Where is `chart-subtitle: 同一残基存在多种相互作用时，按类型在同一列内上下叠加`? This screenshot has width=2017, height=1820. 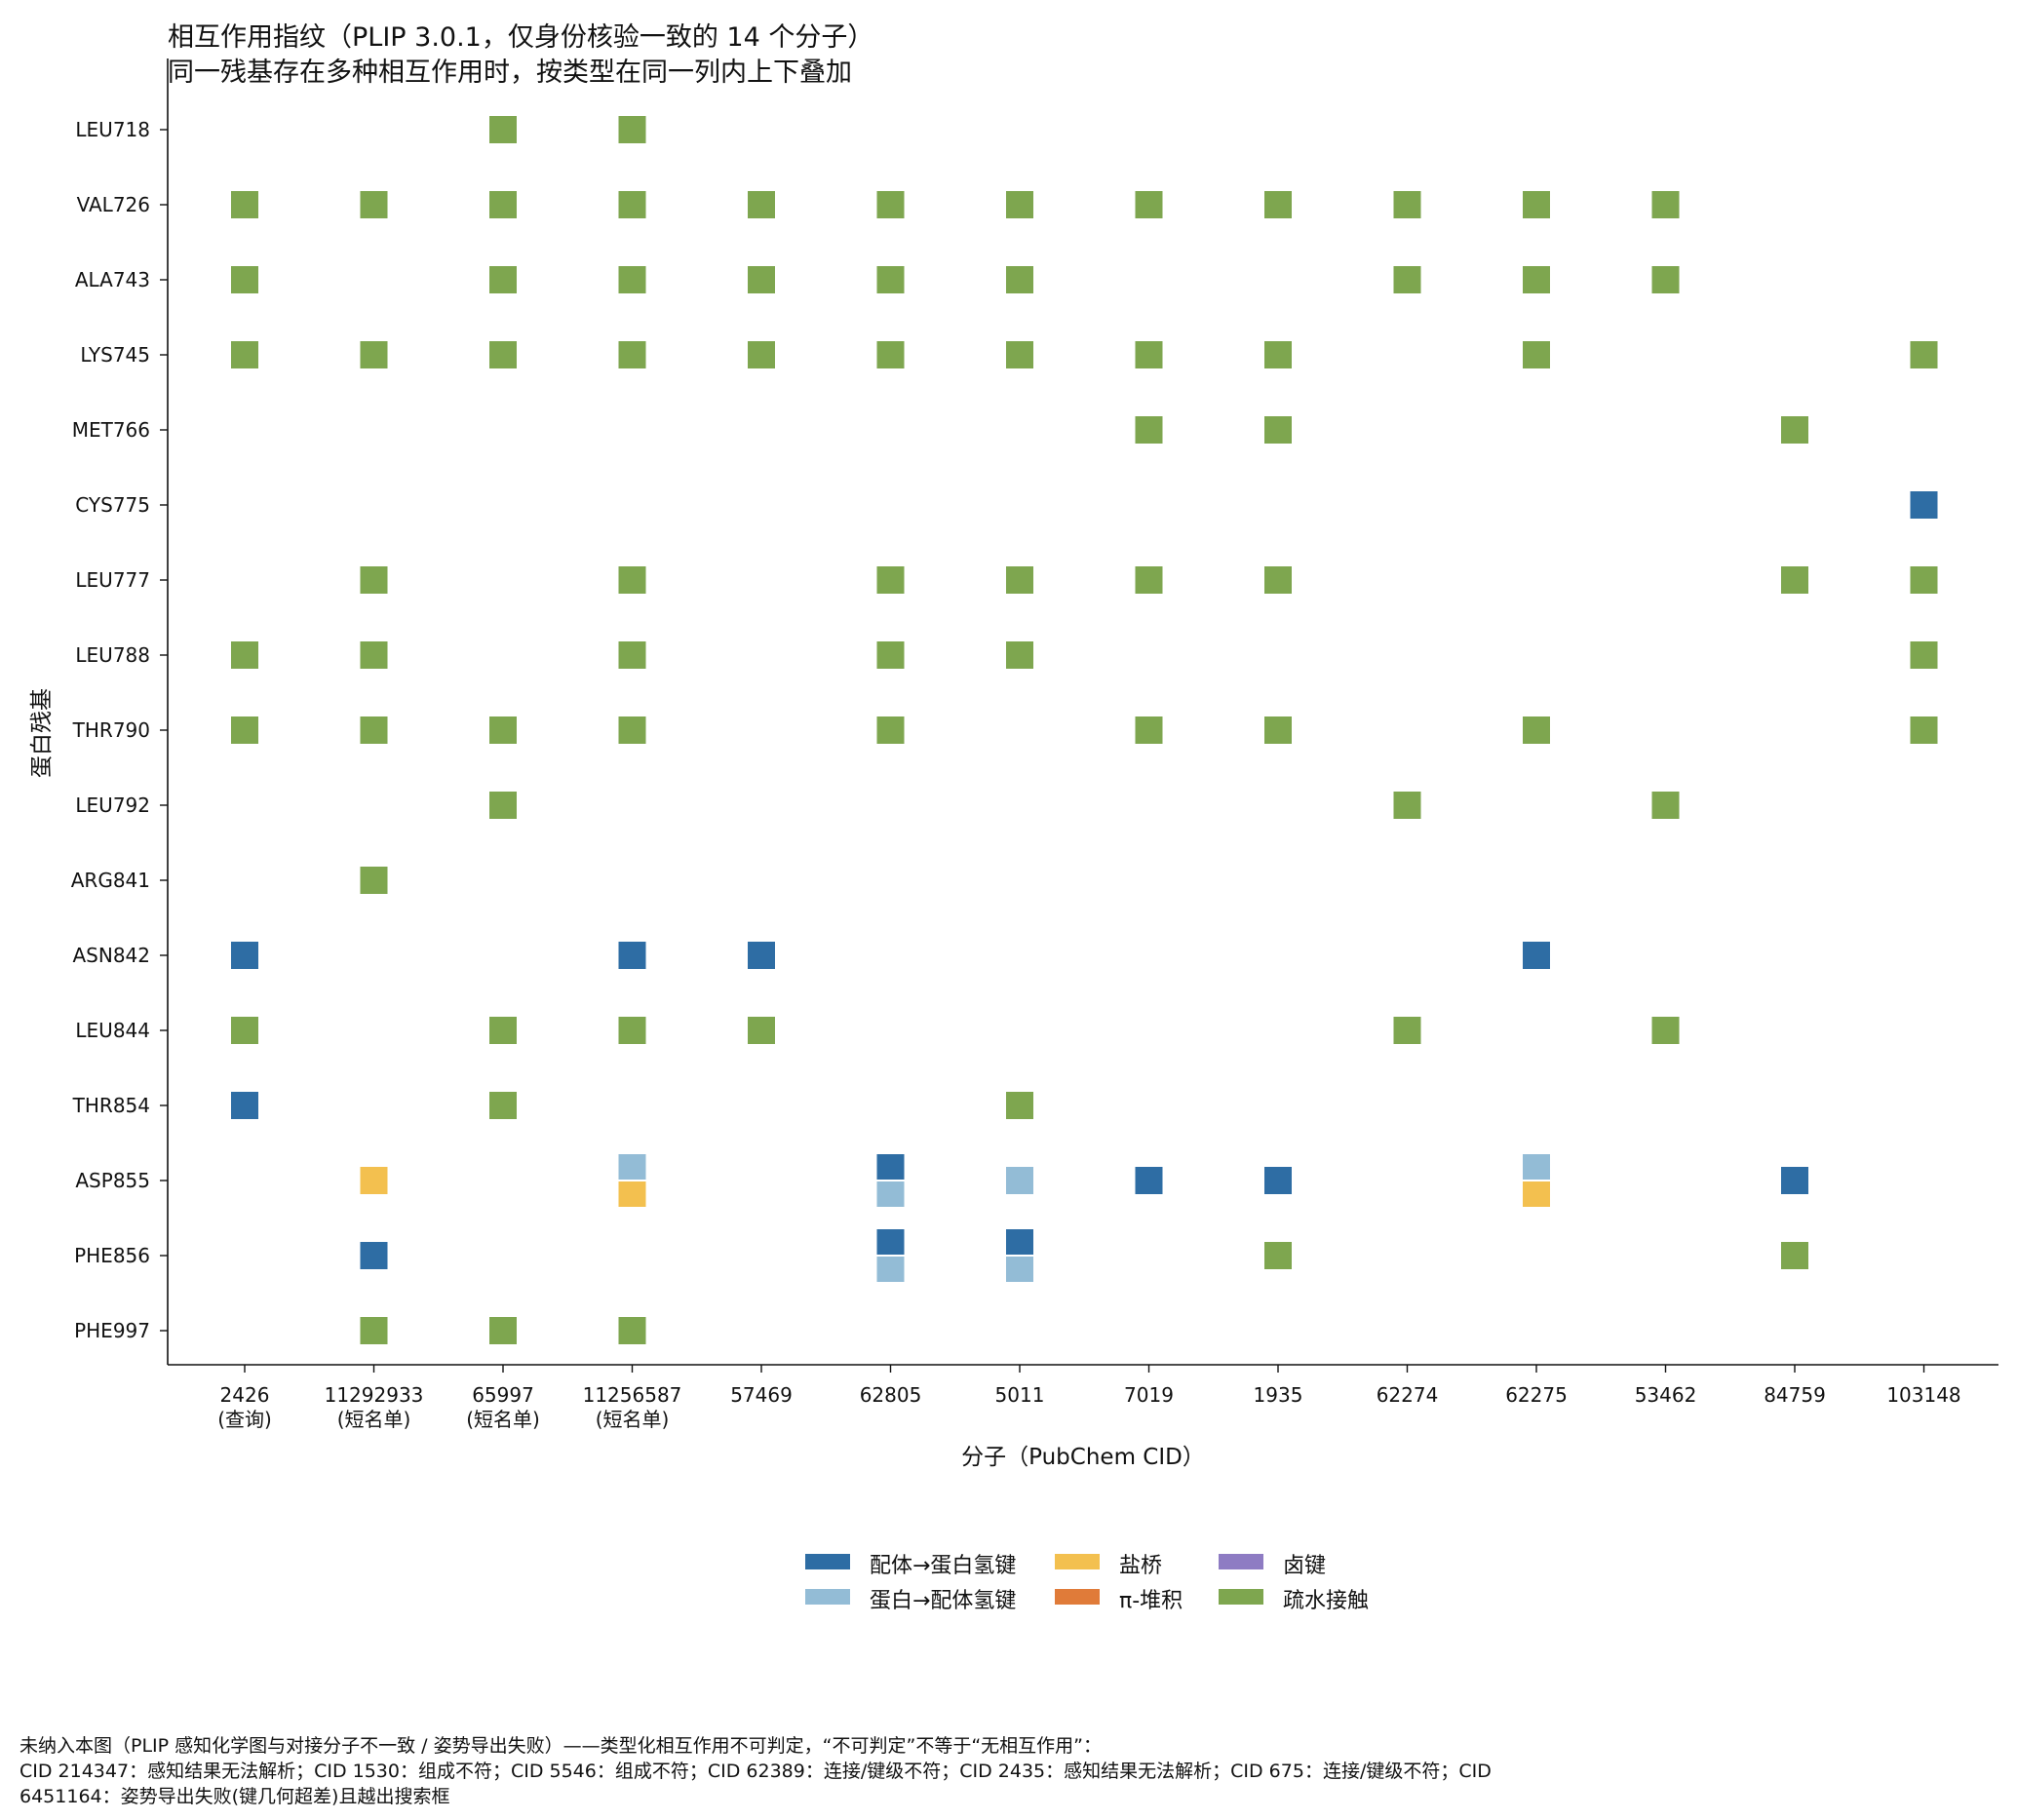 chart-subtitle: 同一残基存在多种相互作用时，按类型在同一列内上下叠加 is located at coordinates (510, 73).